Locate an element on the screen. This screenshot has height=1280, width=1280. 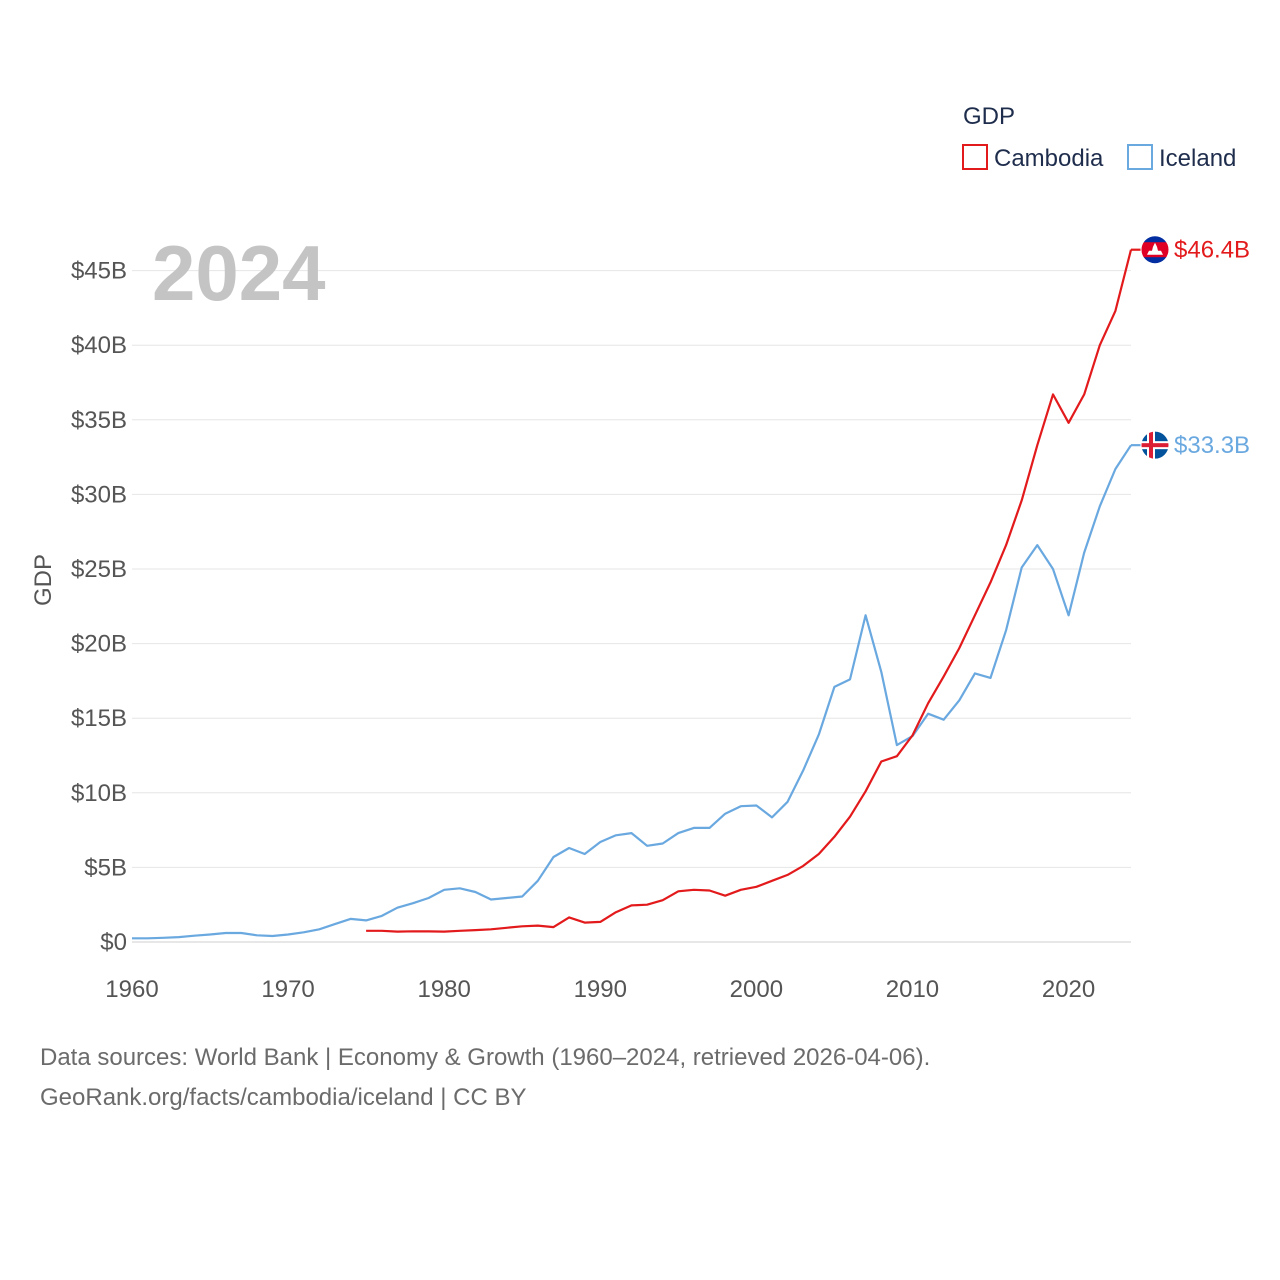
y-axis-label: GDP is located at coordinates (43, 580).